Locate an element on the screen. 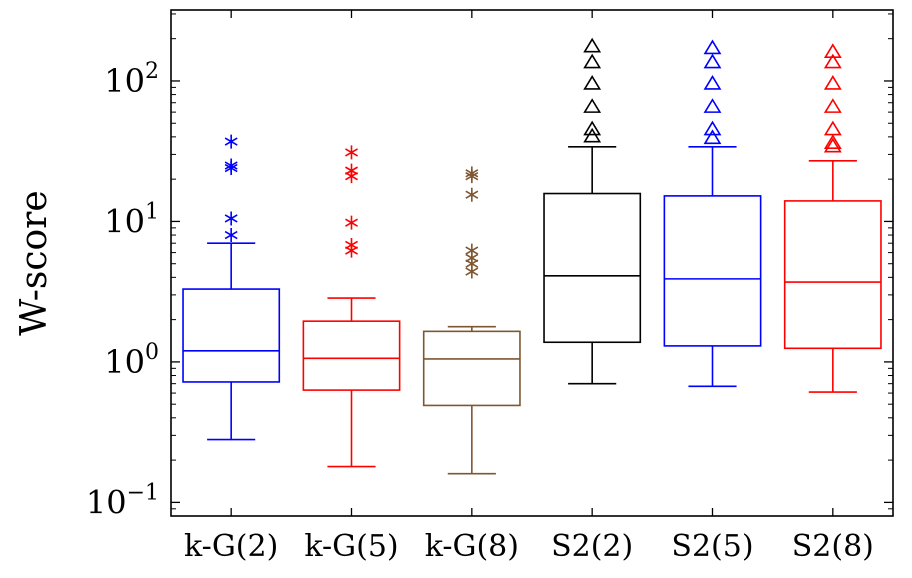  category-label: k-G(2) is located at coordinates (231, 546).